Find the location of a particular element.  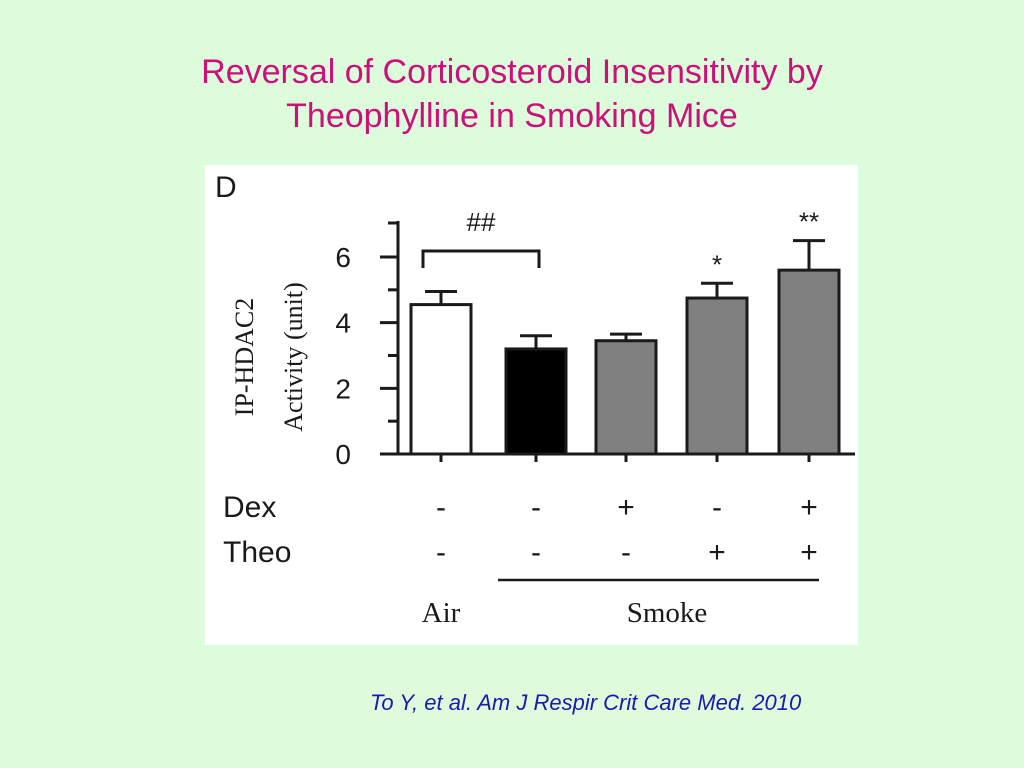

y-tick-label: 2 is located at coordinates (343, 388).